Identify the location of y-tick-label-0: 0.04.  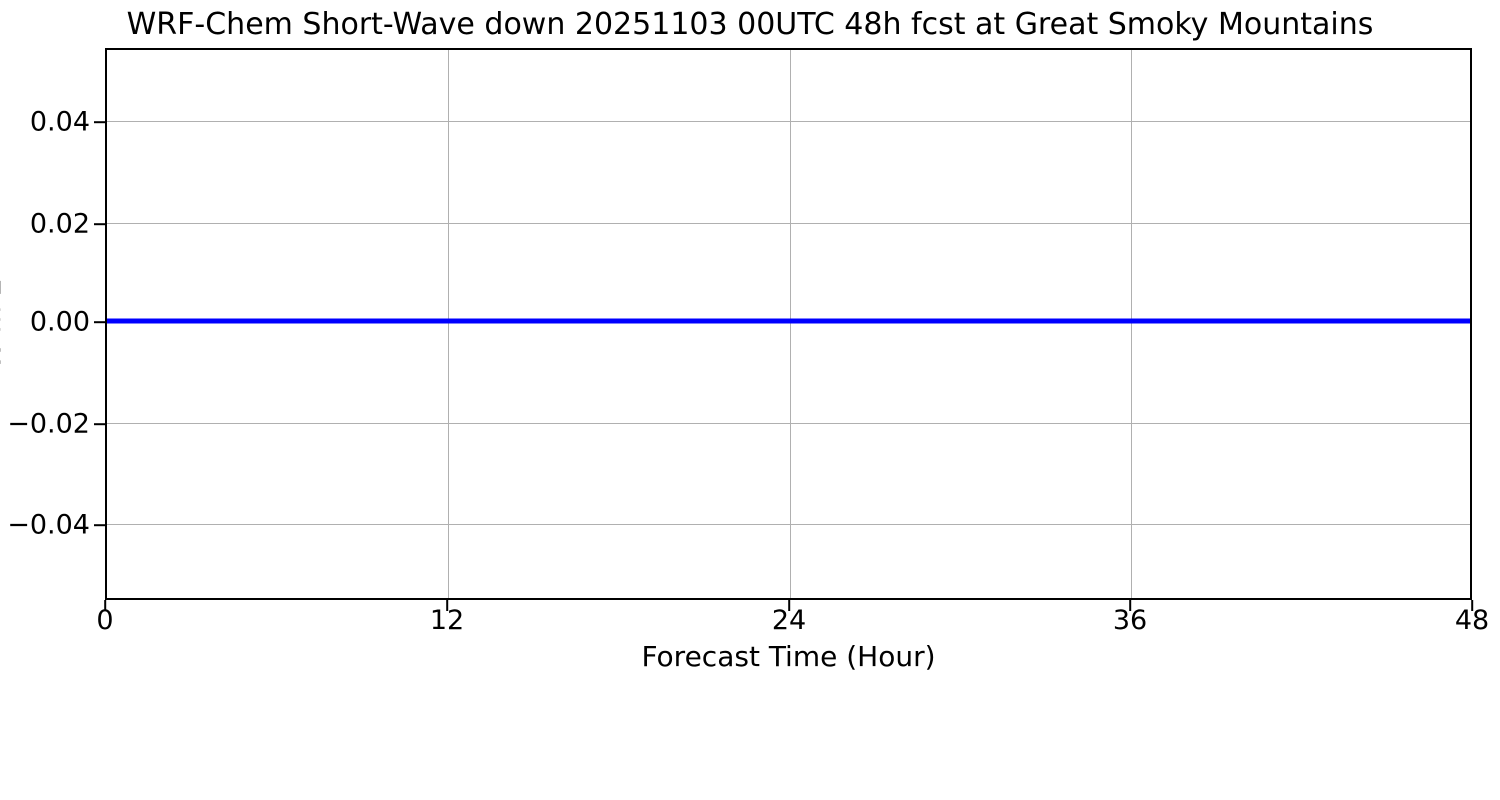
(59, 122).